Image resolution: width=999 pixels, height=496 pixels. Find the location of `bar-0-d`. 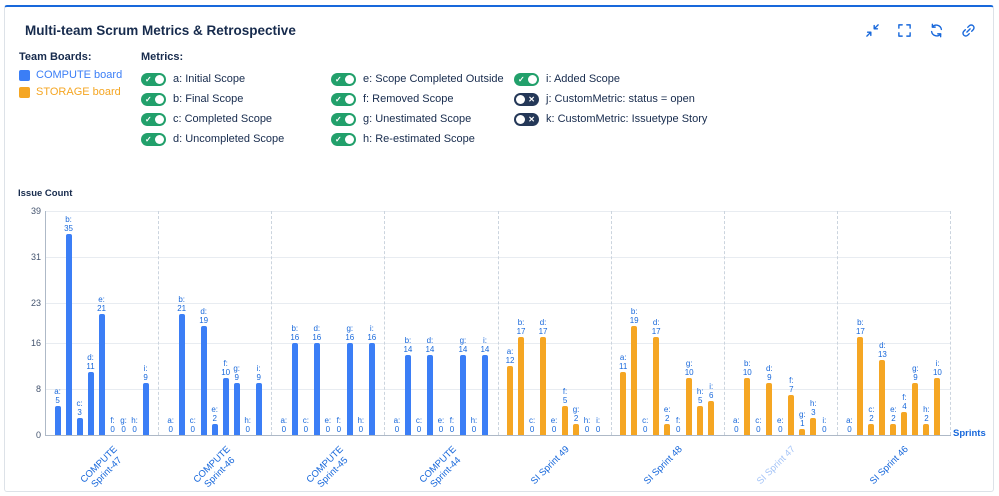

bar-0-d is located at coordinates (90, 403).